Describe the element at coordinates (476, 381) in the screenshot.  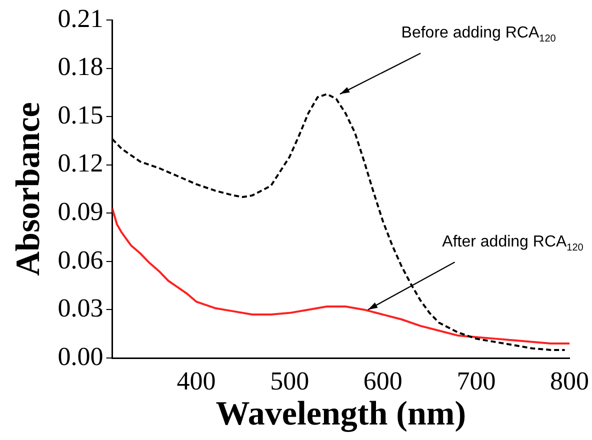
I see `x-tick-label: 700` at that location.